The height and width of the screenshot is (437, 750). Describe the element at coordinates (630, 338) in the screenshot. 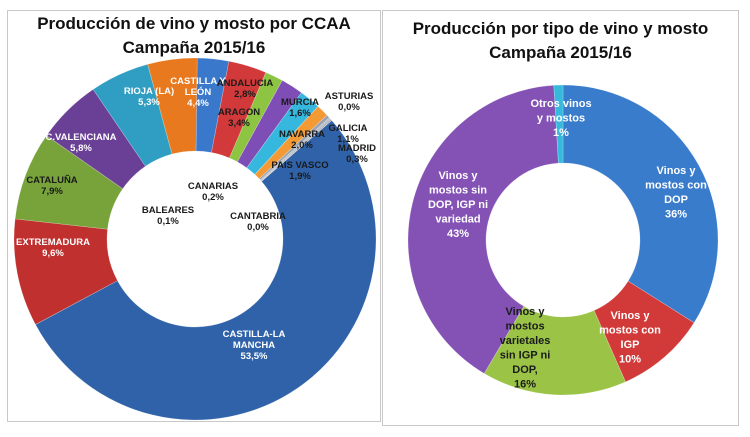

I see `data-label-vinos-y-mostos-con-igp: Vinos y mostos con IGP 10%` at that location.